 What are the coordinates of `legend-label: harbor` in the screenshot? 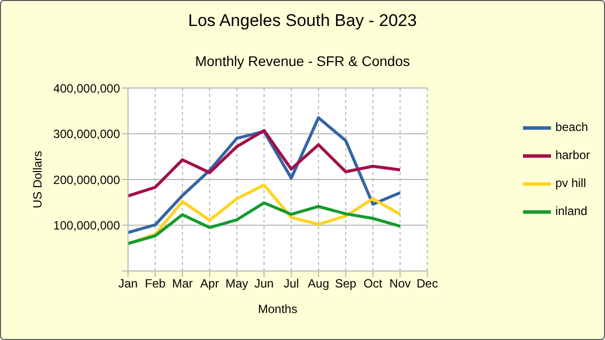 It's located at (572, 155).